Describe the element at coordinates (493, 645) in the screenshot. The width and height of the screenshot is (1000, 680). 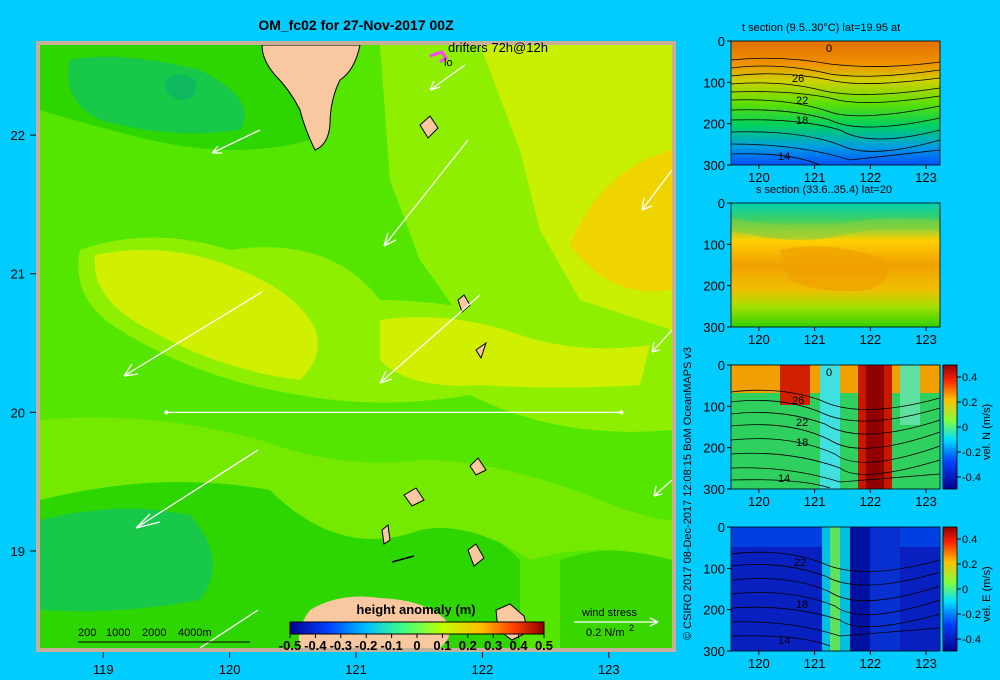
I see `colorbar-tick-label: 0.3` at that location.